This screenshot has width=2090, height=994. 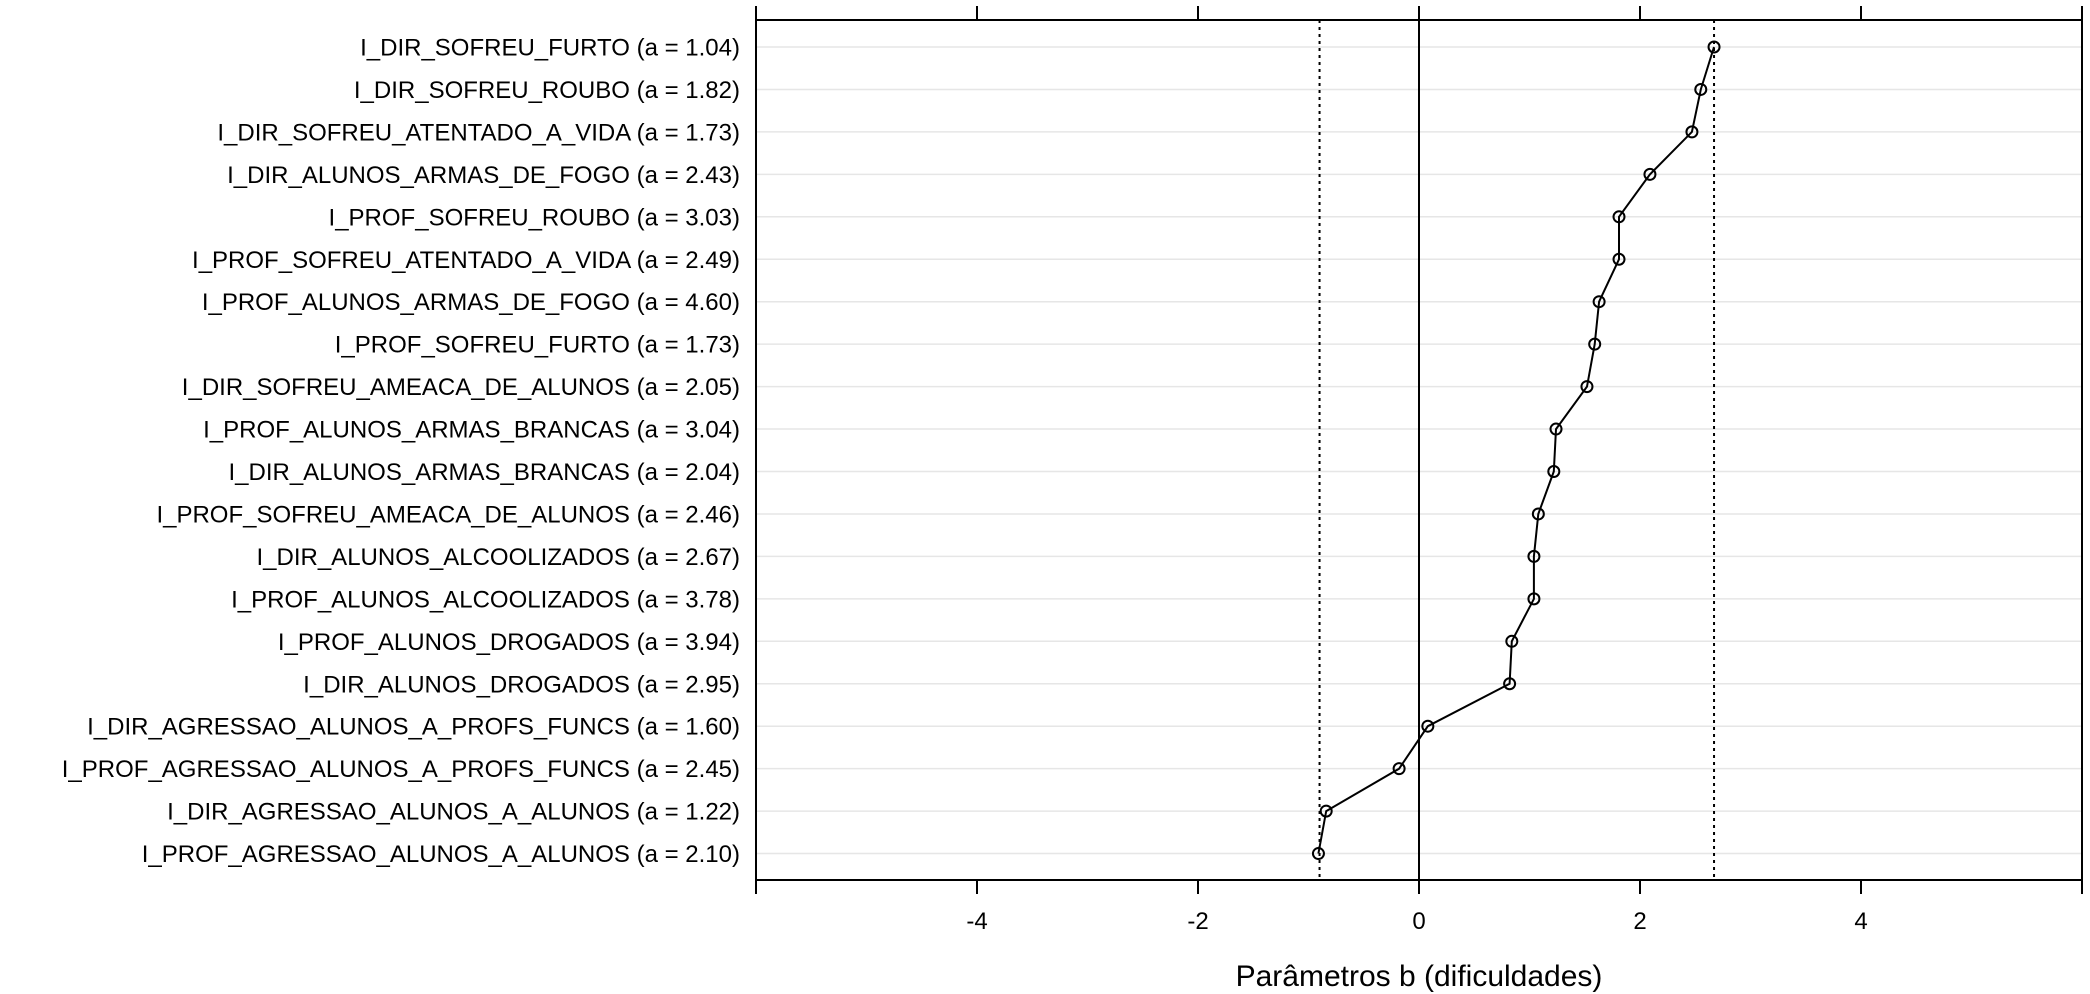 What do you see at coordinates (976, 921) in the screenshot?
I see `x-tick-label: -4` at bounding box center [976, 921].